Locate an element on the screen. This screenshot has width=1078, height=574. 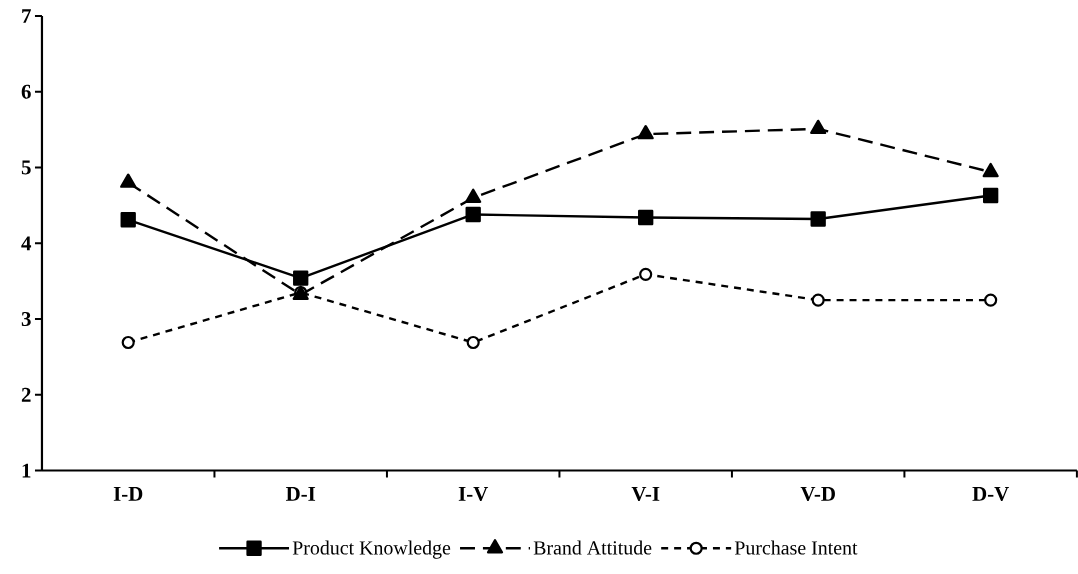
x-tick-label: I-D is located at coordinates (128, 493).